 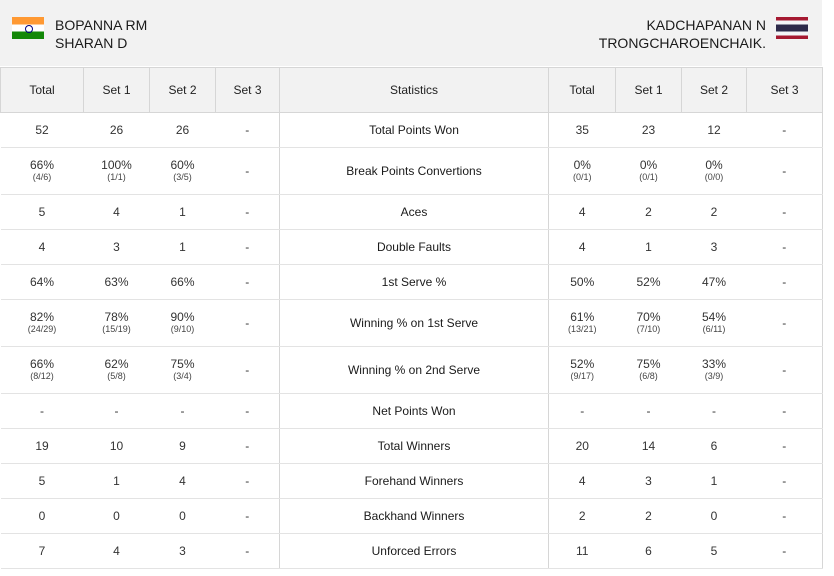 I want to click on right-stat-cell: 54% (6/11), so click(x=714, y=323).